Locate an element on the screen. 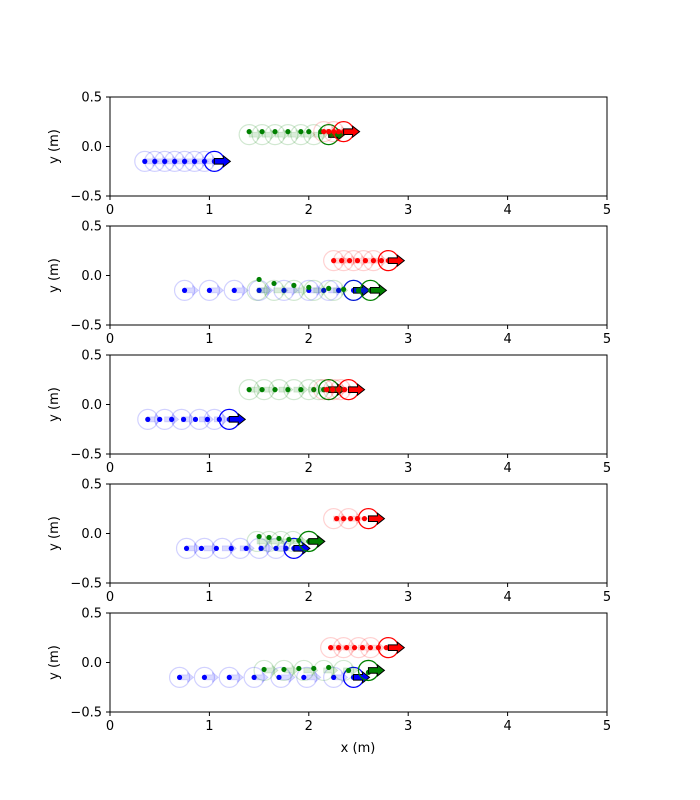 The width and height of the screenshot is (700, 800). x-tick-label: 0 is located at coordinates (110, 210).